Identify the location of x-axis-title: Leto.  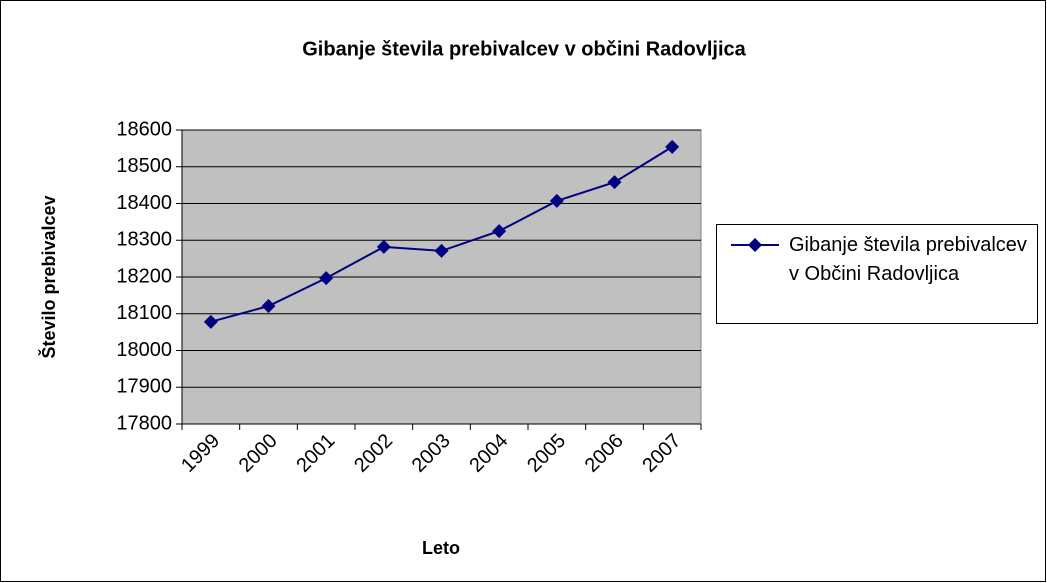
(441, 548).